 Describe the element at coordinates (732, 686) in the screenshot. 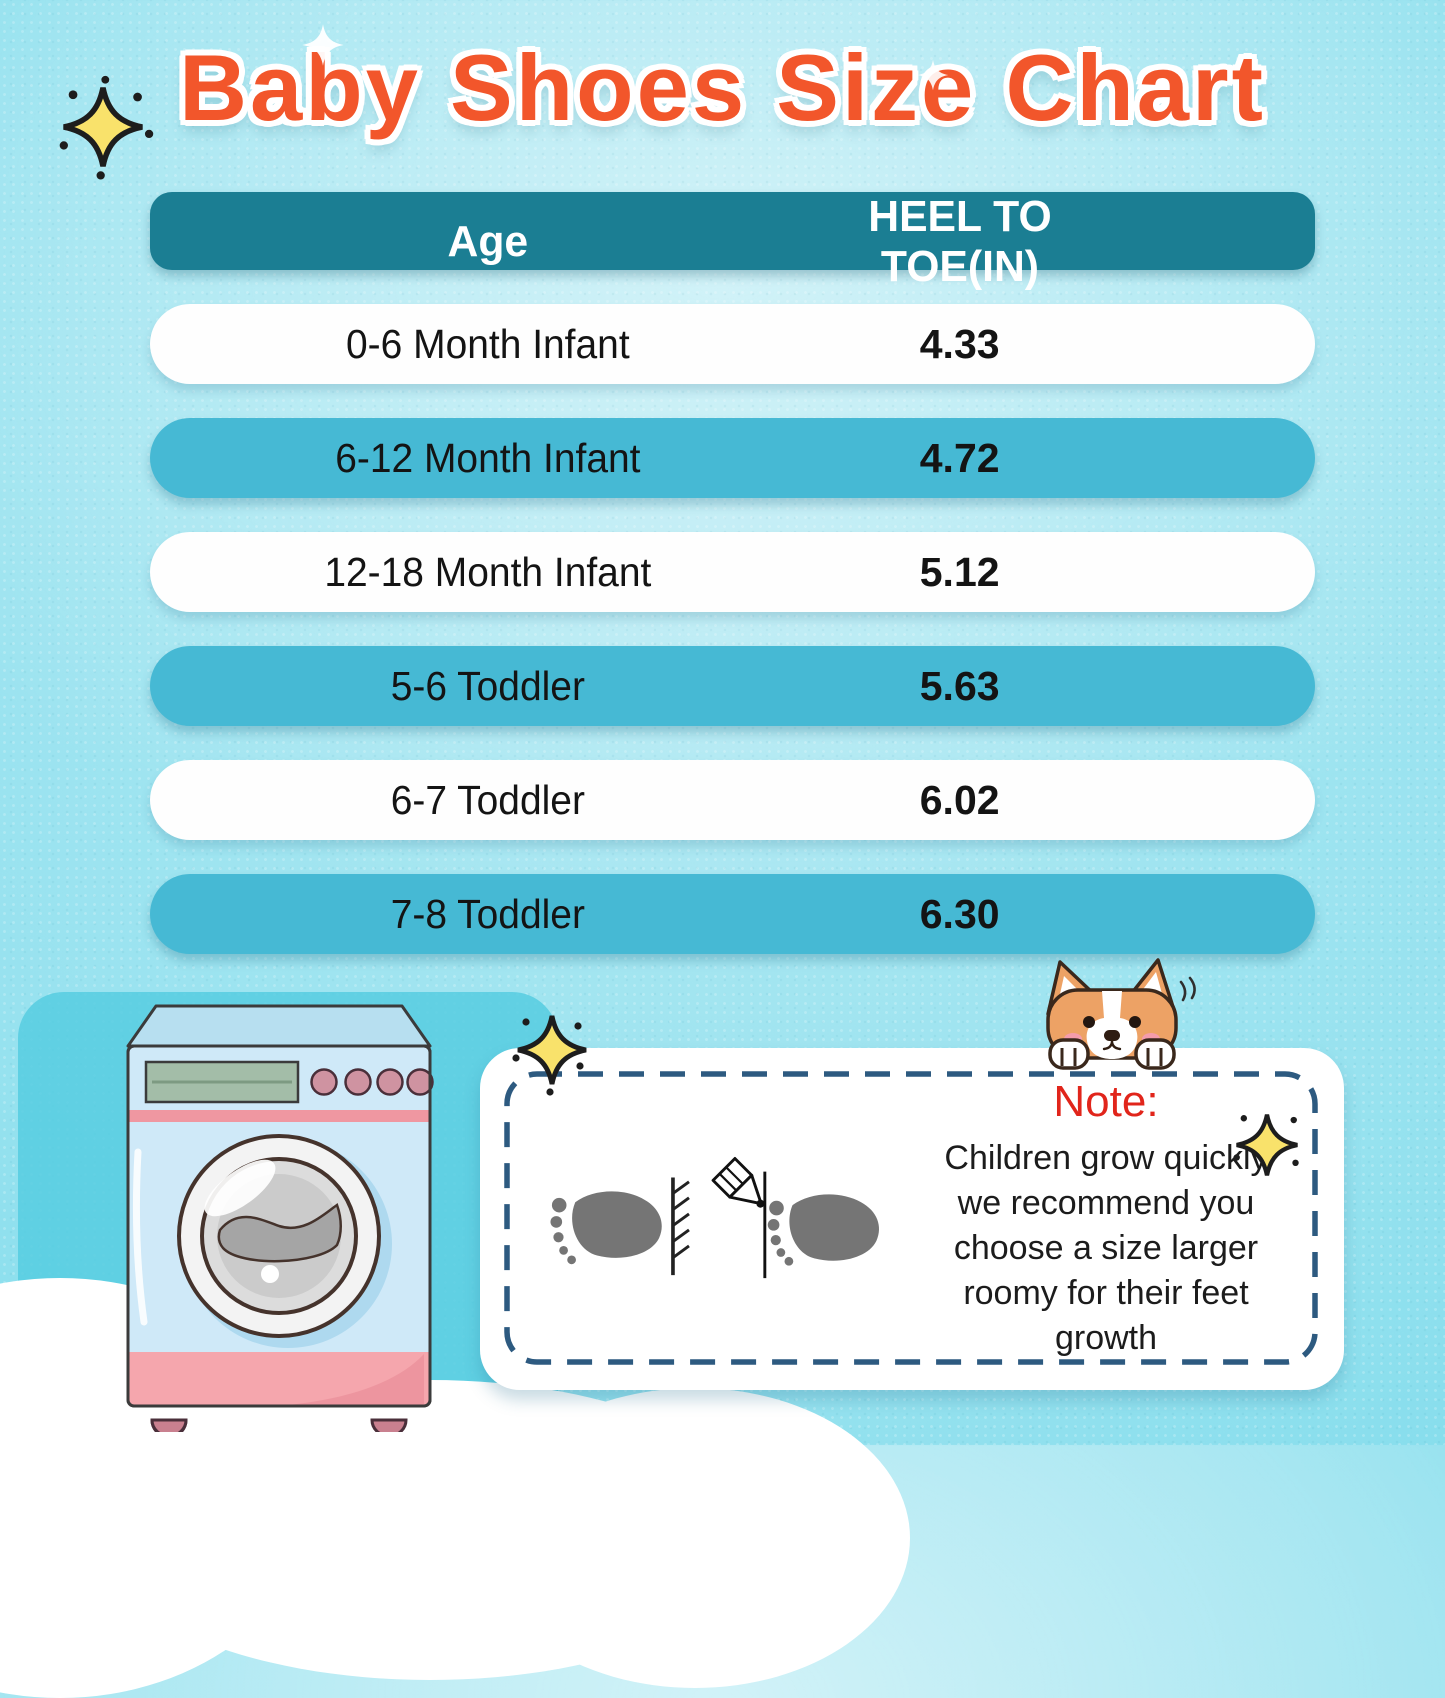

I see `table-row: 5-6 Toddler 5.63` at that location.